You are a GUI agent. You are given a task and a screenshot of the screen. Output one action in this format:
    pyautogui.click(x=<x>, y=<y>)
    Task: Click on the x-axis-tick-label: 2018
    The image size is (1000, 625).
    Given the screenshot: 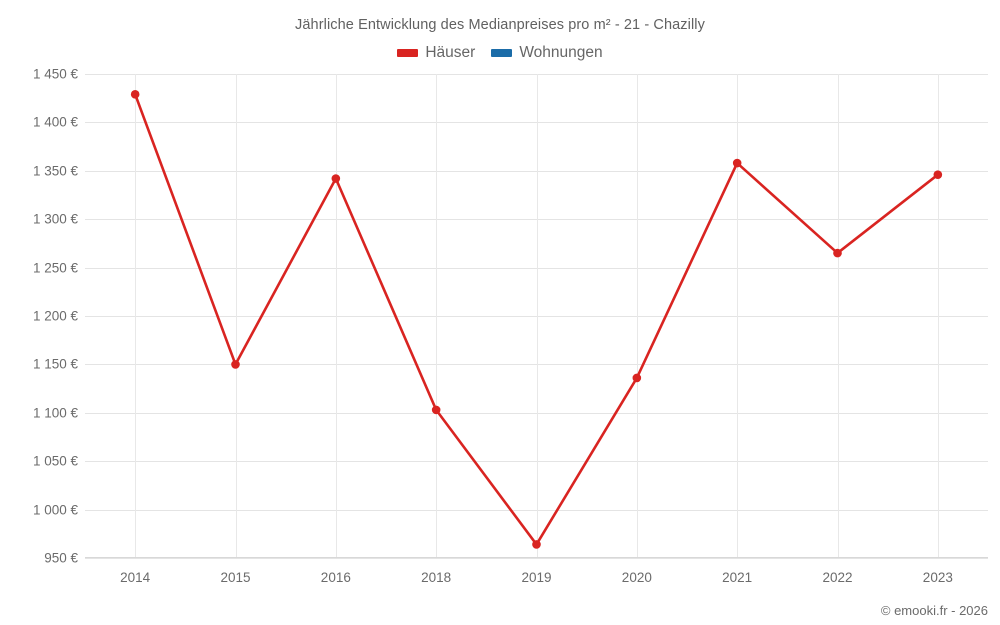 What is the action you would take?
    pyautogui.click(x=436, y=577)
    